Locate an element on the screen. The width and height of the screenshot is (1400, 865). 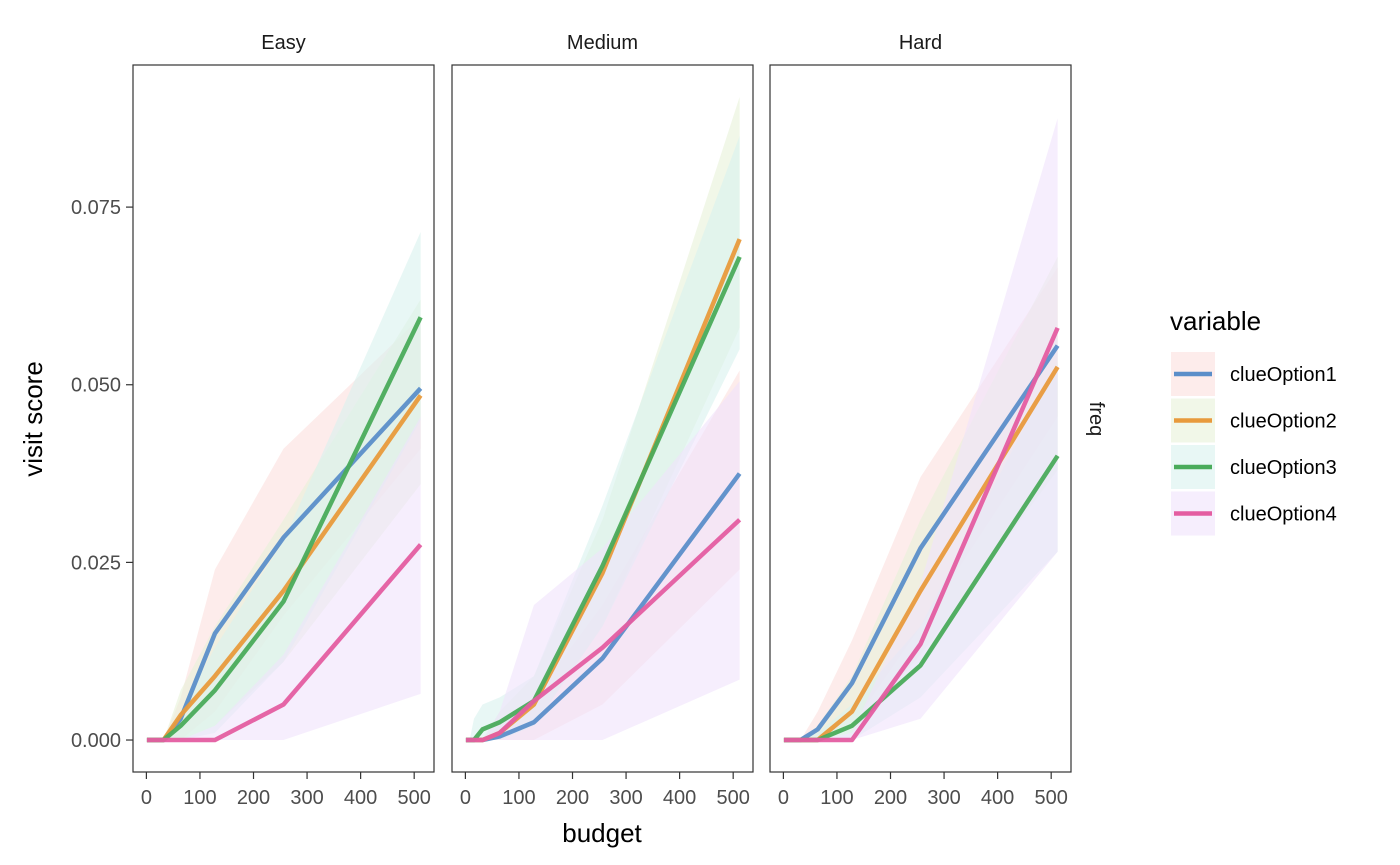
legend-label: clueOption1 is located at coordinates (1283, 375).